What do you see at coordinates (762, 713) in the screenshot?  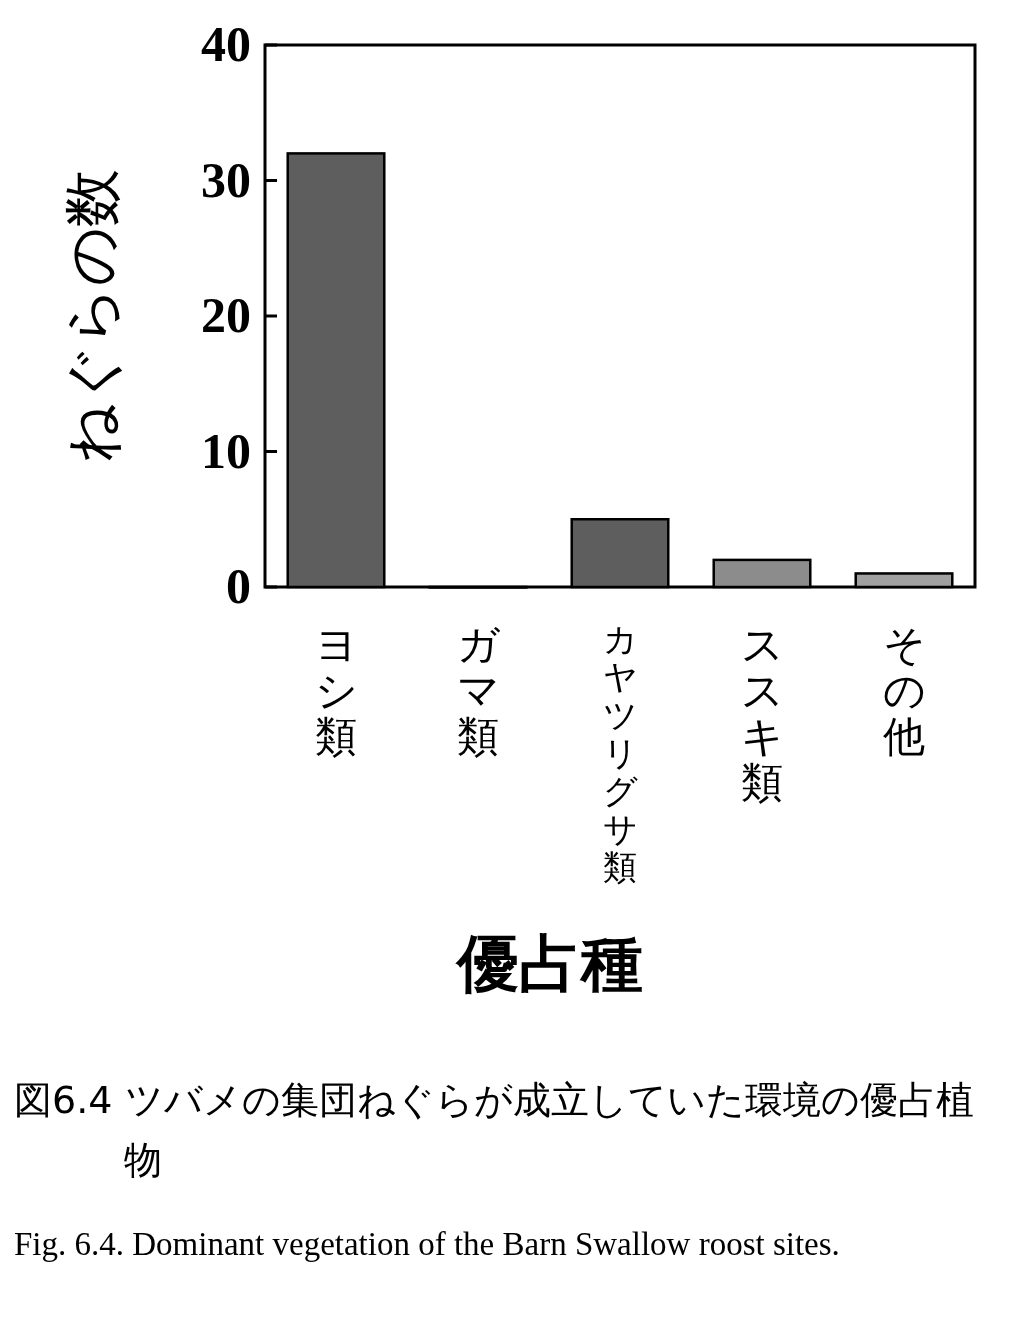 I see `x-tick-label: ススキ類` at bounding box center [762, 713].